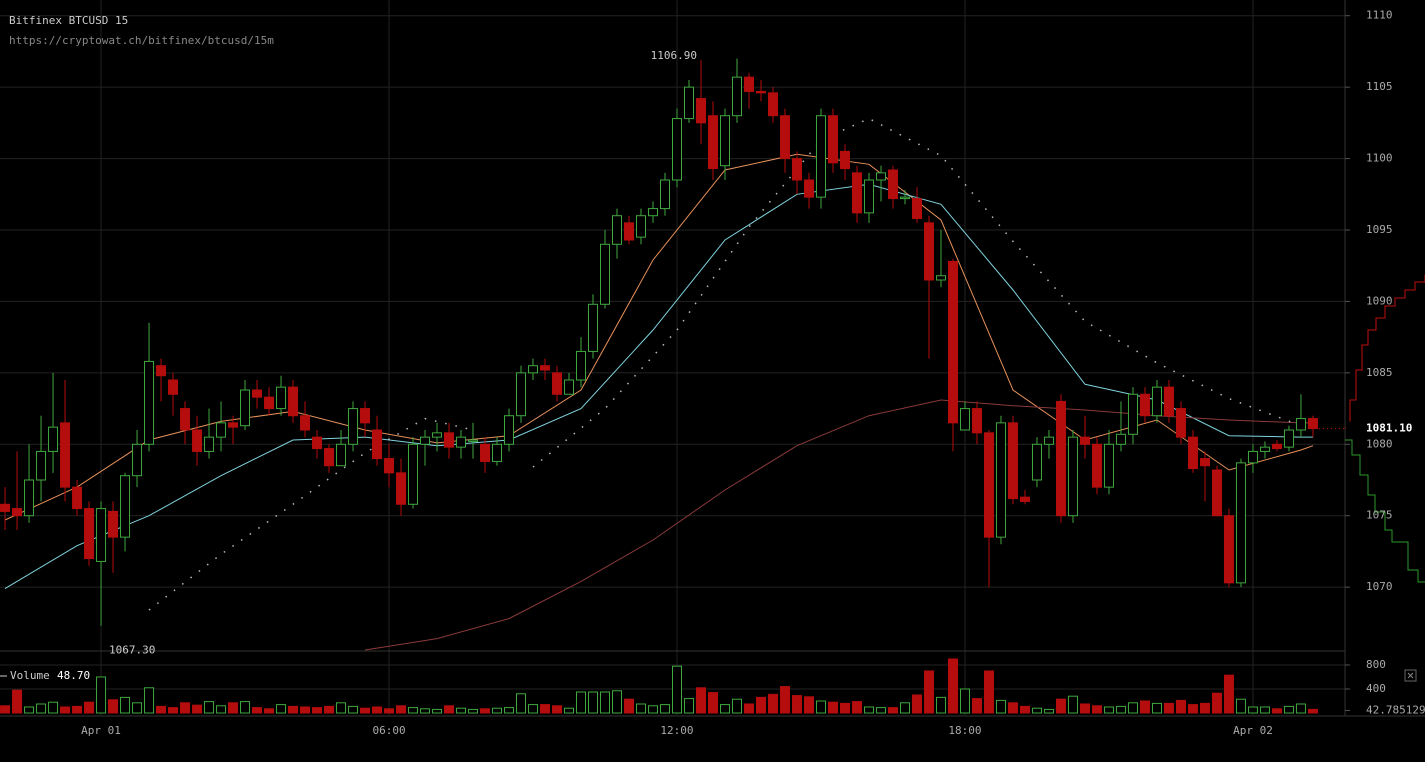  Describe the element at coordinates (1379, 158) in the screenshot. I see `y-tick-label: 1100` at that location.